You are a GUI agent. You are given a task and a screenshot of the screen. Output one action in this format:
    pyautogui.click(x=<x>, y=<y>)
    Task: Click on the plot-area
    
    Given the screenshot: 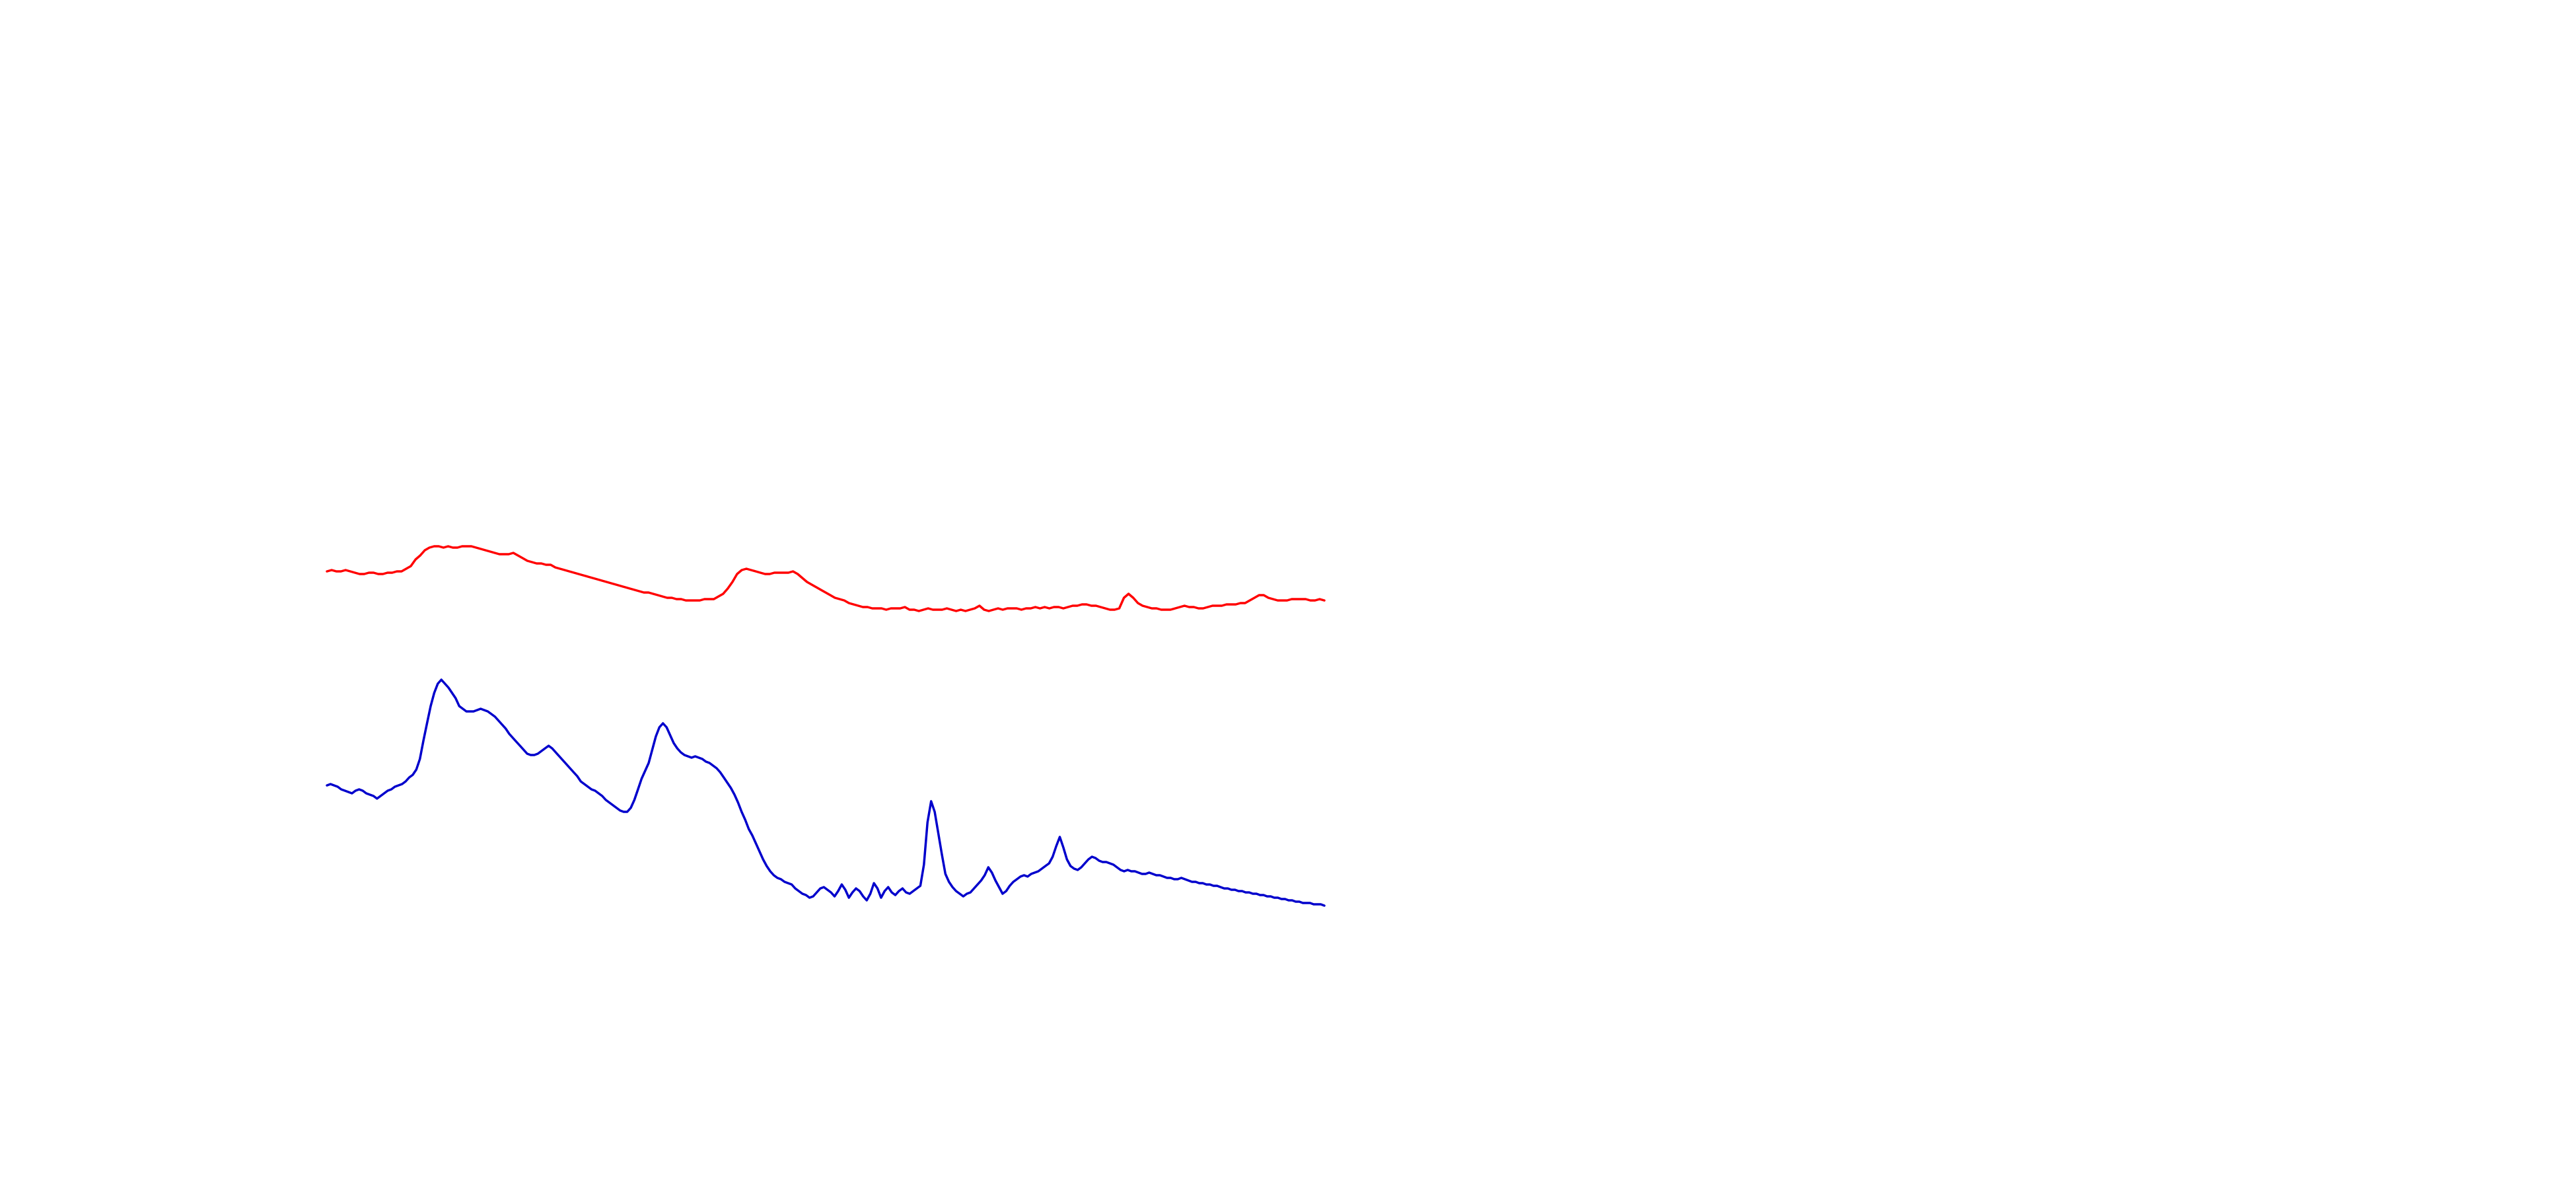 What is the action you would take?
    pyautogui.click(x=826, y=726)
    